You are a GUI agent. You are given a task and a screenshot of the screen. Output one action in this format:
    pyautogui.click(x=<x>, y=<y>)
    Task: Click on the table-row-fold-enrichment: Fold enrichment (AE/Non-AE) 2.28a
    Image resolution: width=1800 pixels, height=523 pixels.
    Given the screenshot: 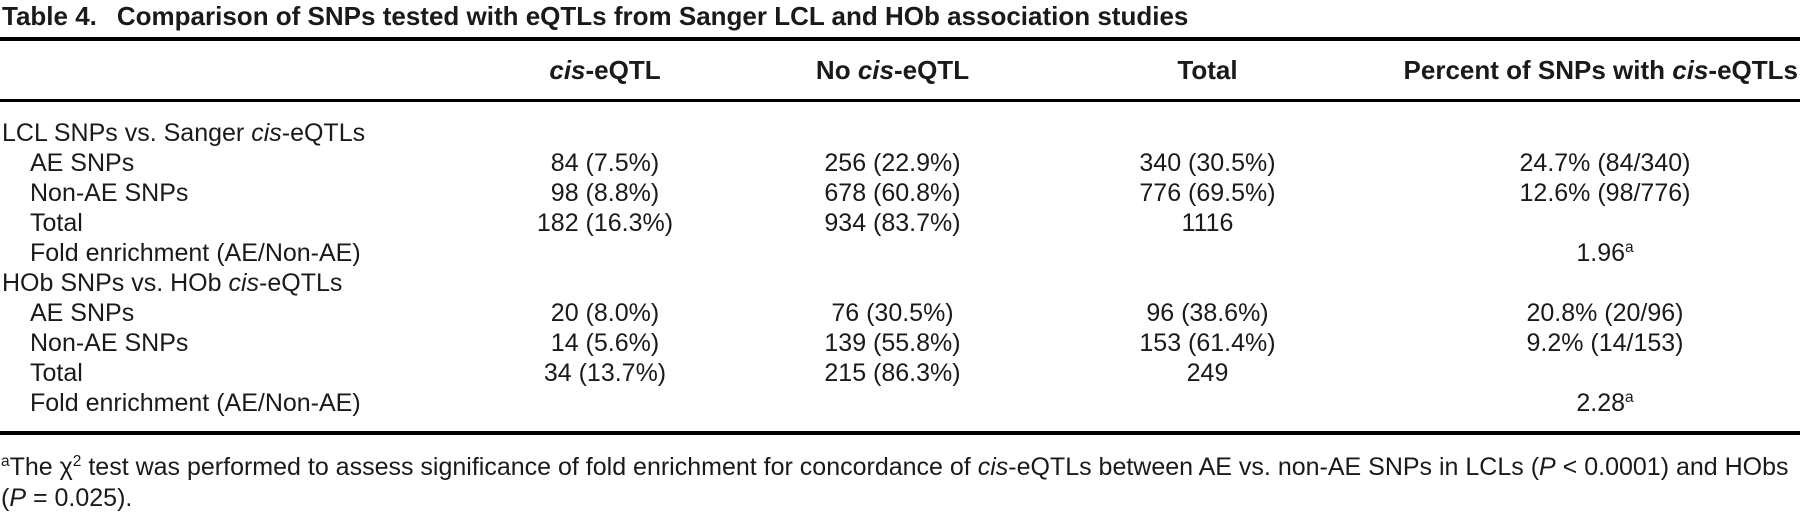 What is the action you would take?
    pyautogui.click(x=900, y=410)
    